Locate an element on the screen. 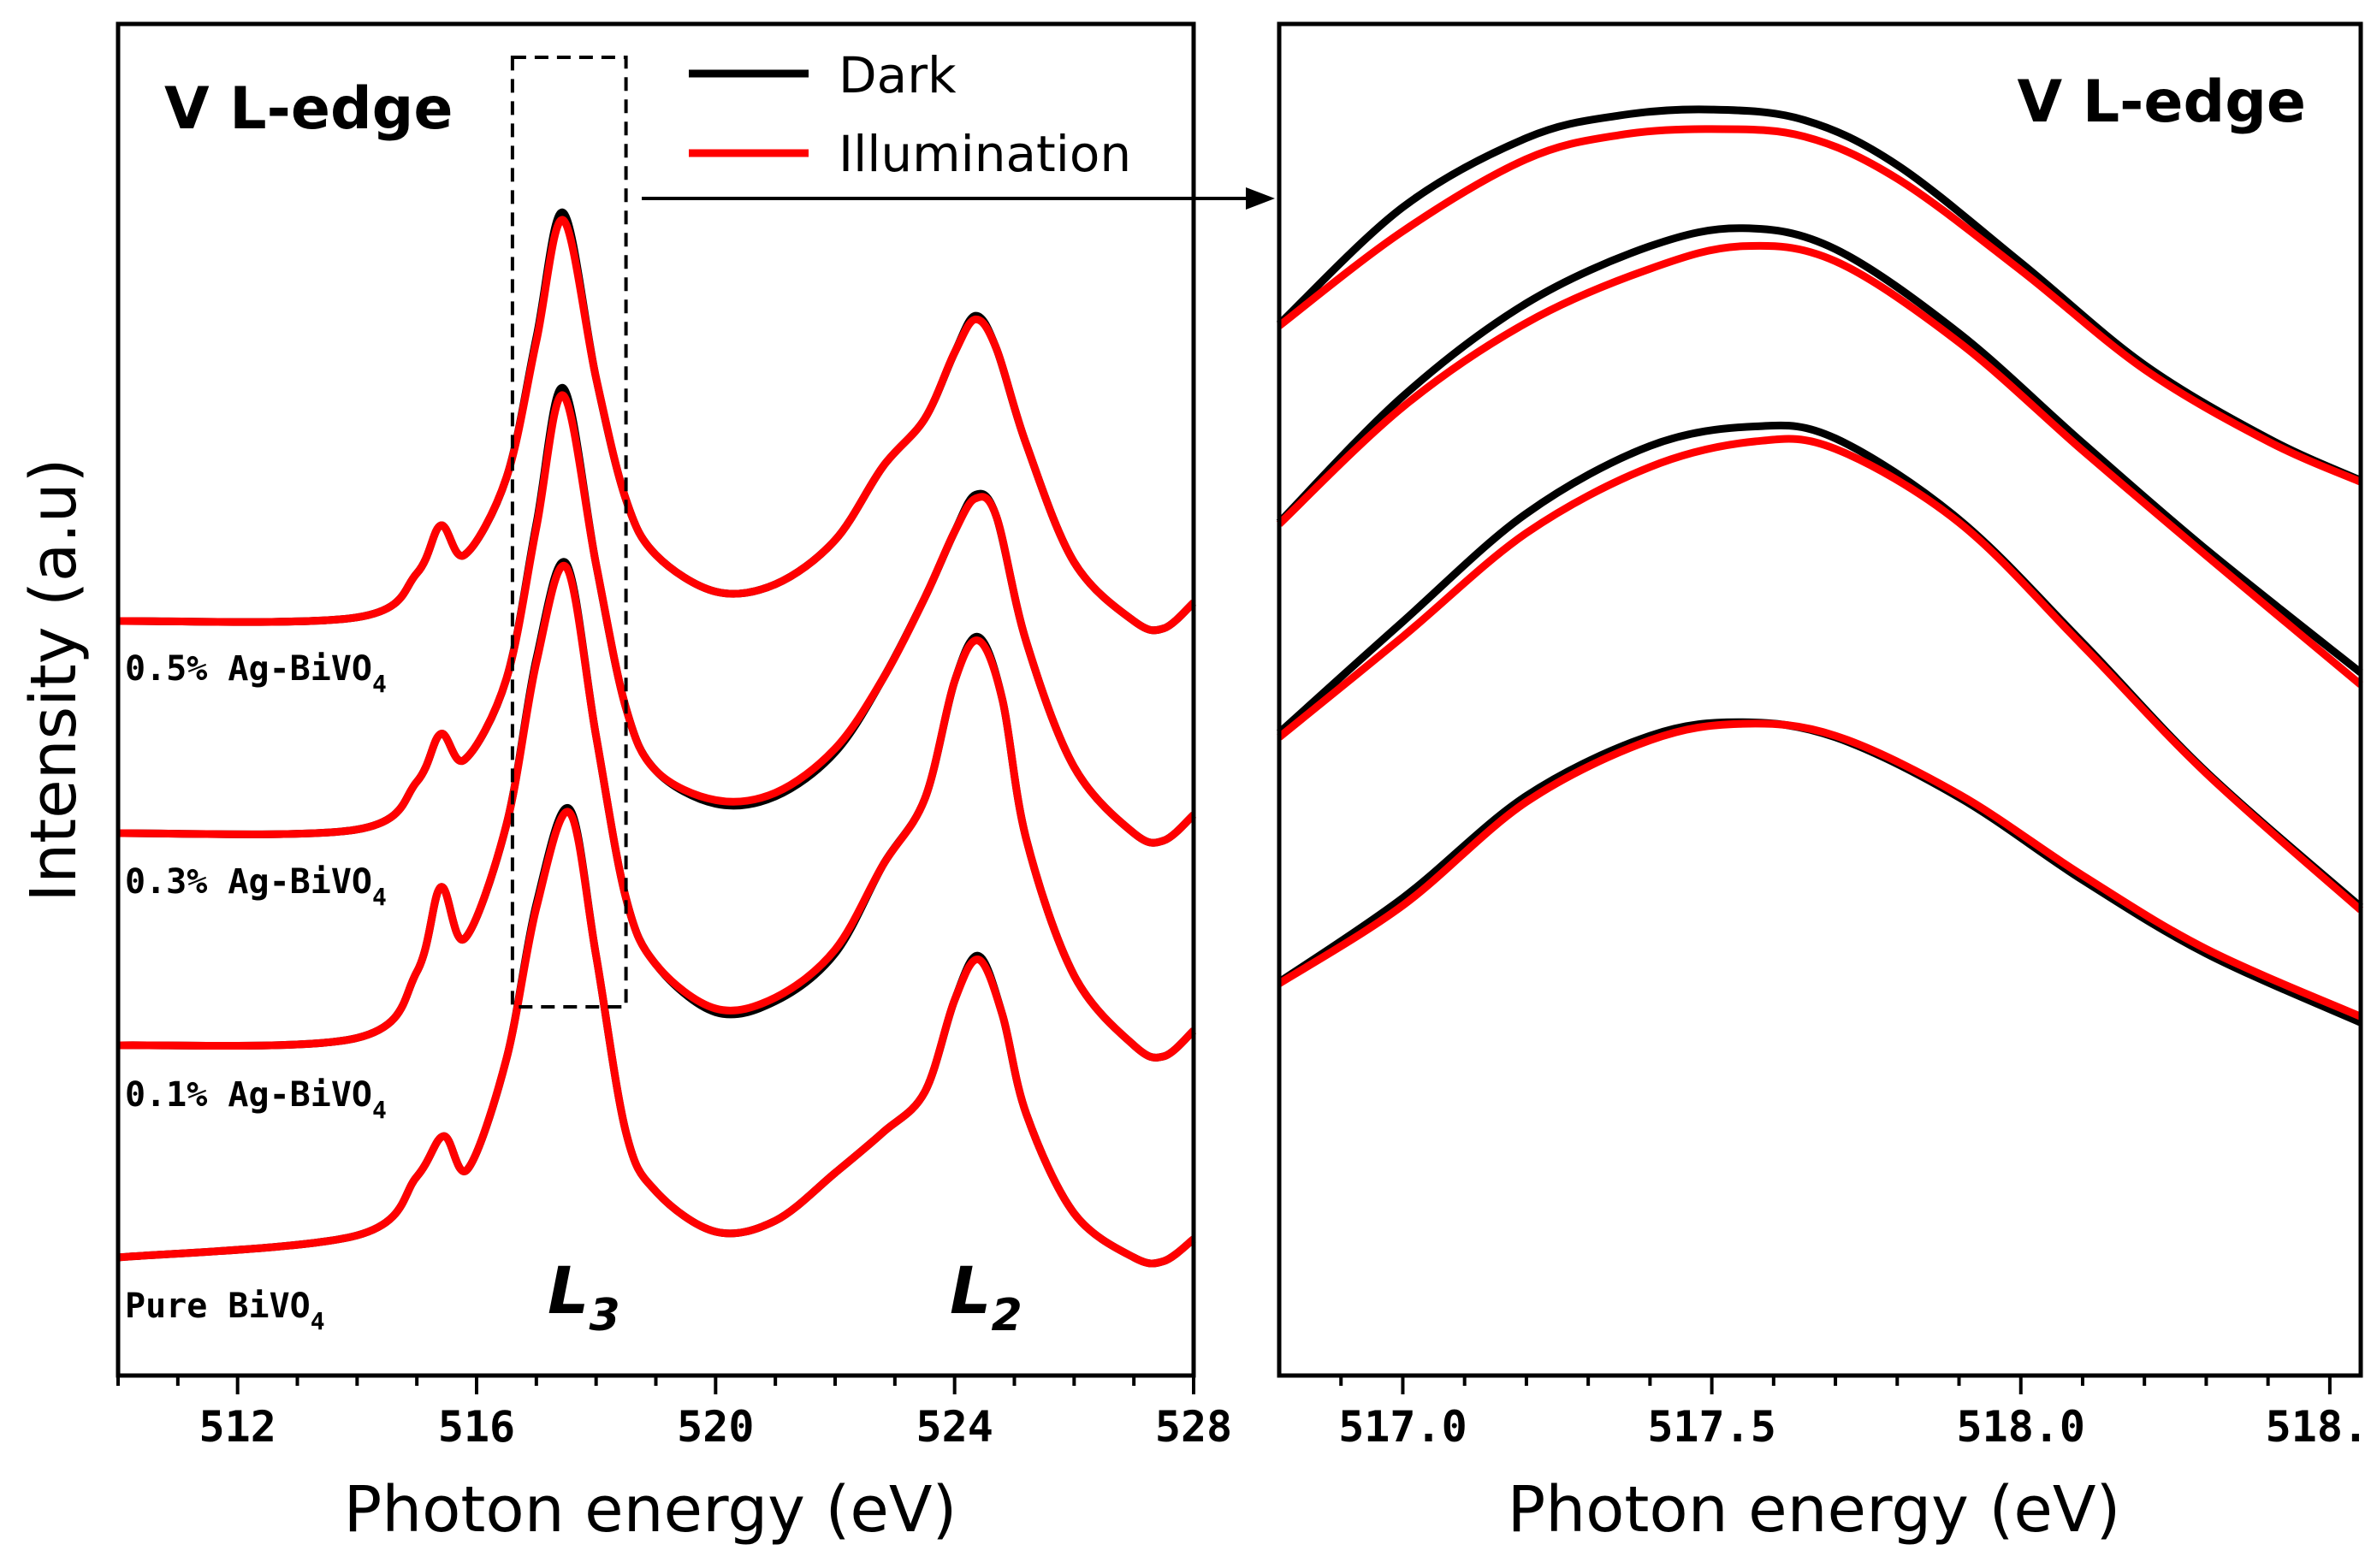  right-curve-0-3-ag-bivo4-dark is located at coordinates (1820, 450).